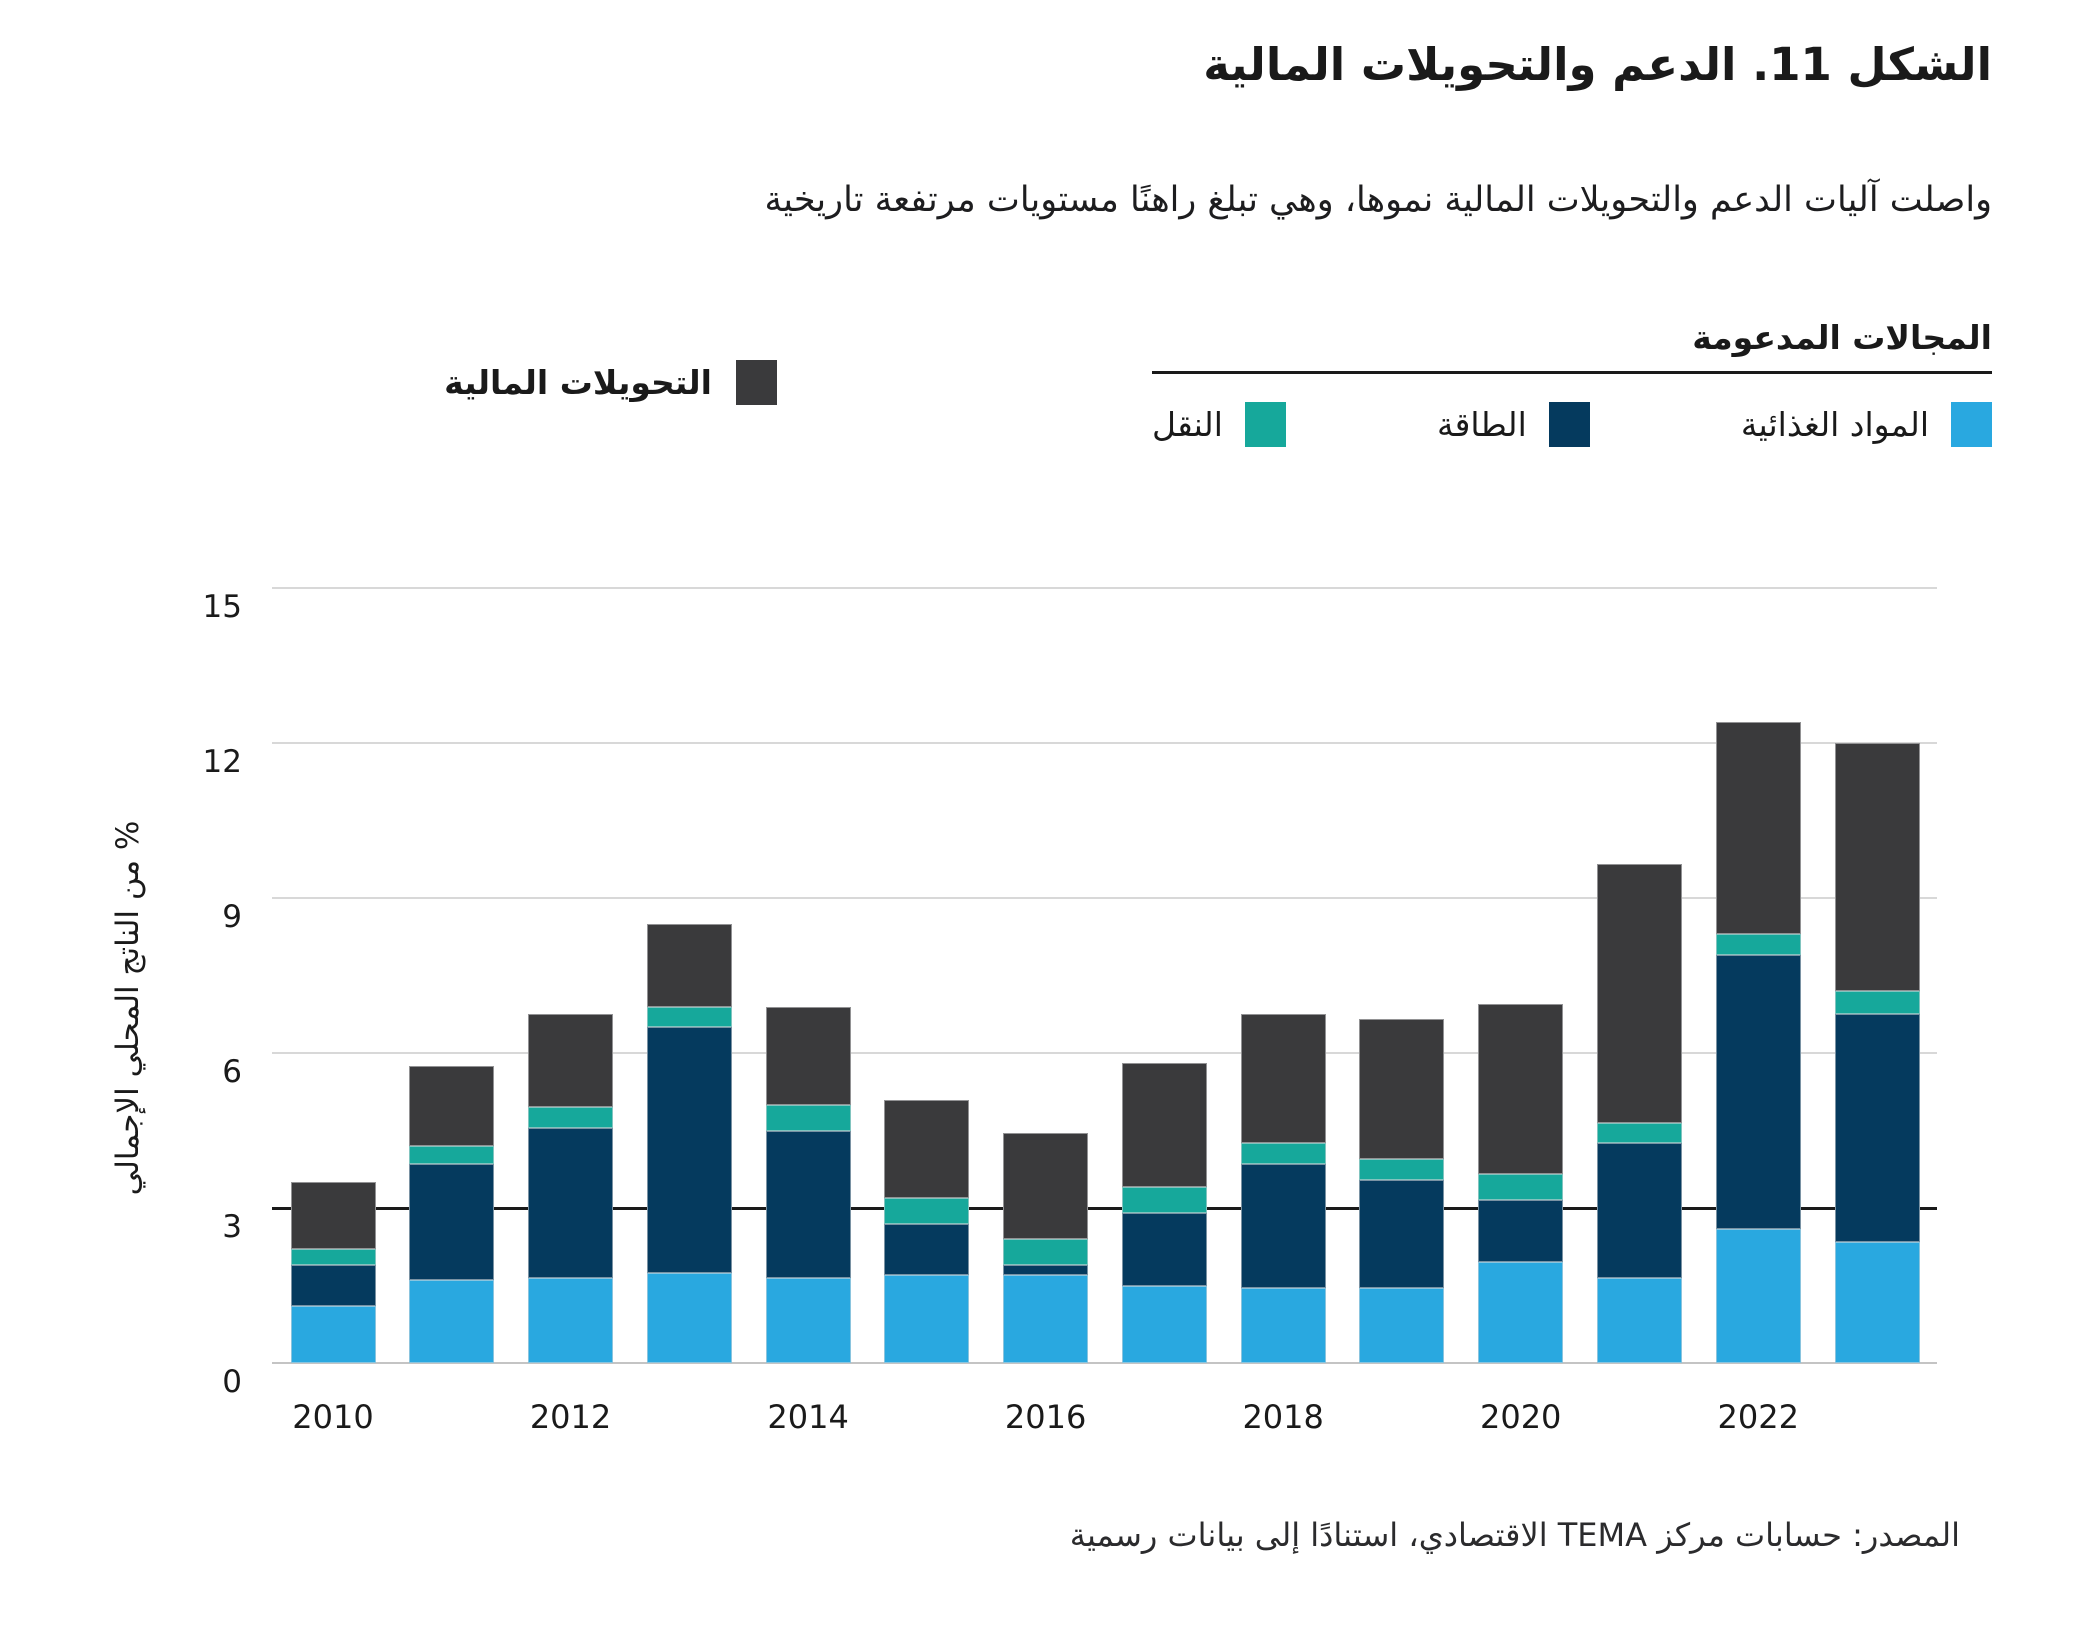 Image resolution: width=2084 pixels, height=1638 pixels. I want to click on y-tick-12: 12, so click(222, 762).